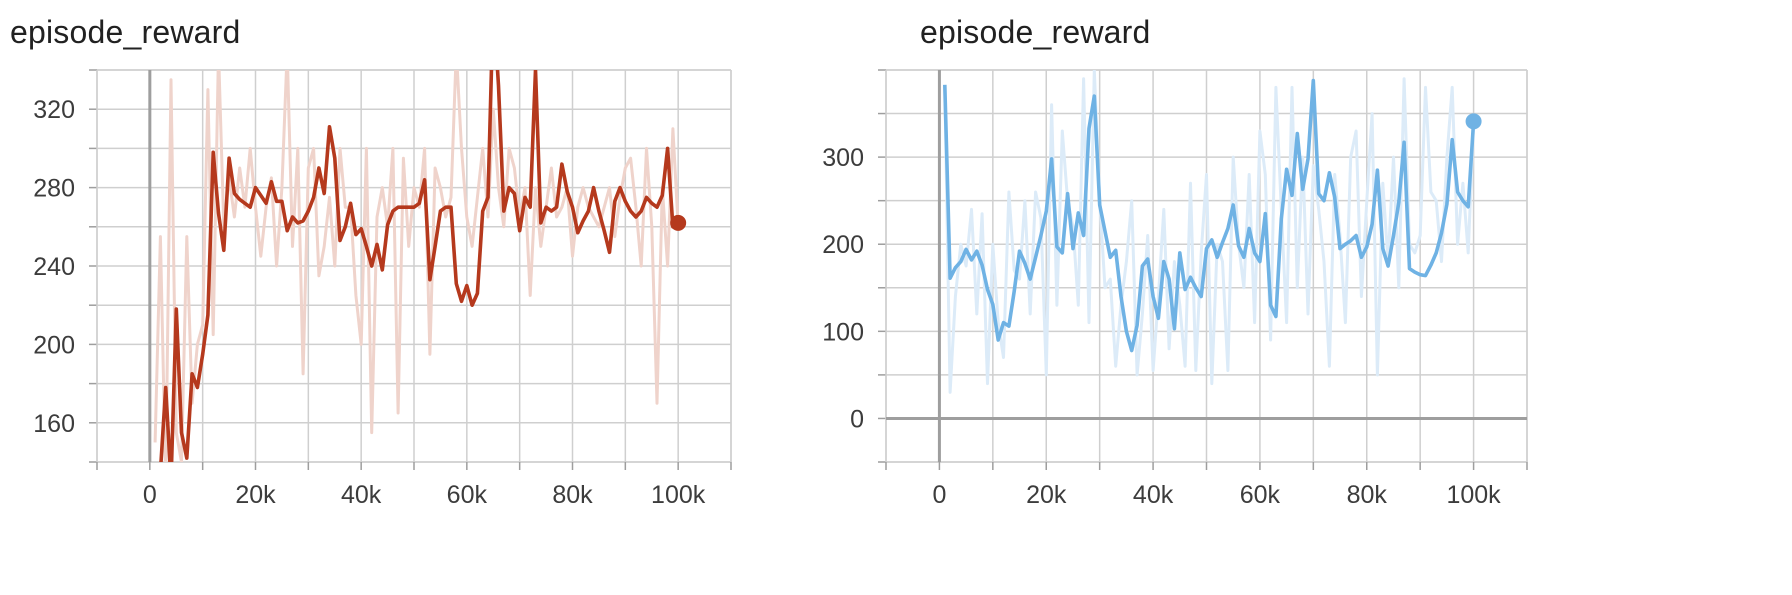 This screenshot has width=1792, height=595. What do you see at coordinates (857, 419) in the screenshot?
I see `y-tick-label: 0` at bounding box center [857, 419].